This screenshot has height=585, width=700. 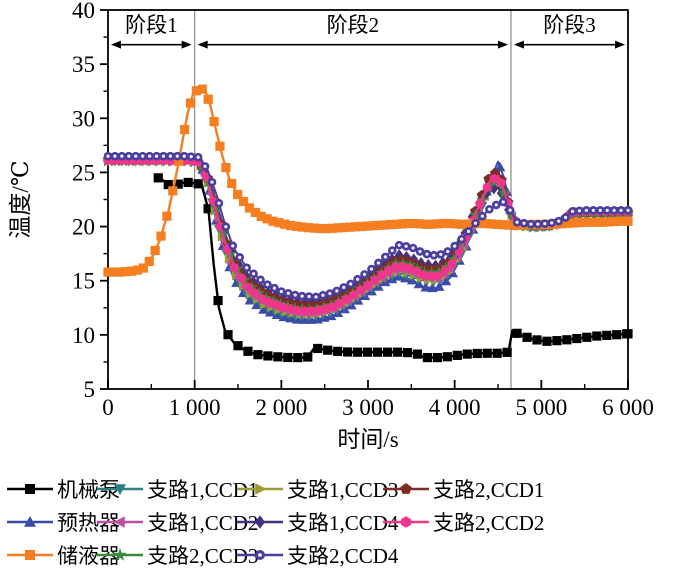 I want to click on legend-item-branch1-ccd1: 支路1,CCD1, so click(x=177, y=489).